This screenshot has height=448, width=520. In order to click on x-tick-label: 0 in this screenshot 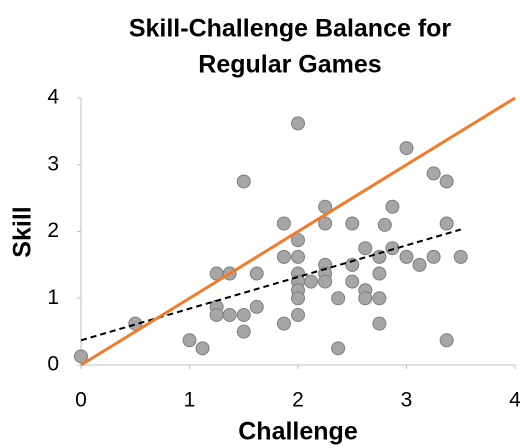, I will do `click(81, 400)`.